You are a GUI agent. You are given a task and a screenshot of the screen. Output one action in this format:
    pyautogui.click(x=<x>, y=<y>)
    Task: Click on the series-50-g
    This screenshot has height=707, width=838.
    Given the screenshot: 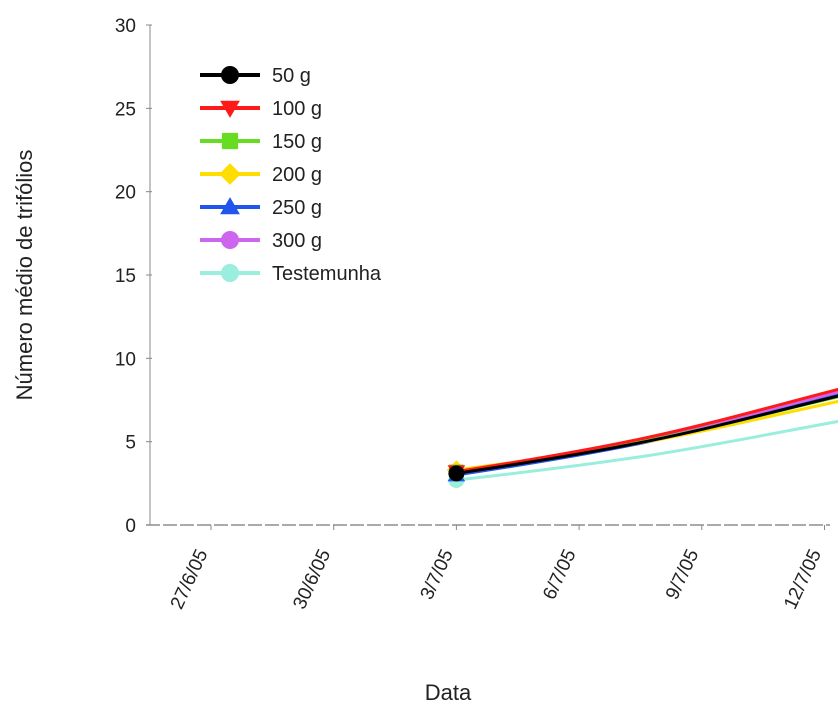 What is the action you would take?
    pyautogui.click(x=643, y=438)
    